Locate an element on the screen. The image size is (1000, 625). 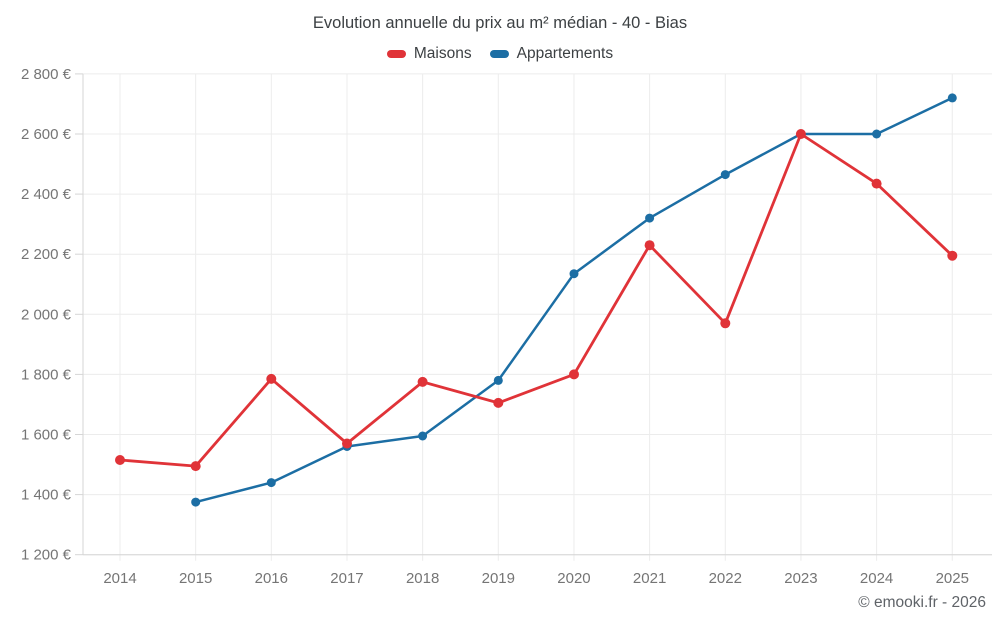
y-axis-label: 2 800 € is located at coordinates (46, 74).